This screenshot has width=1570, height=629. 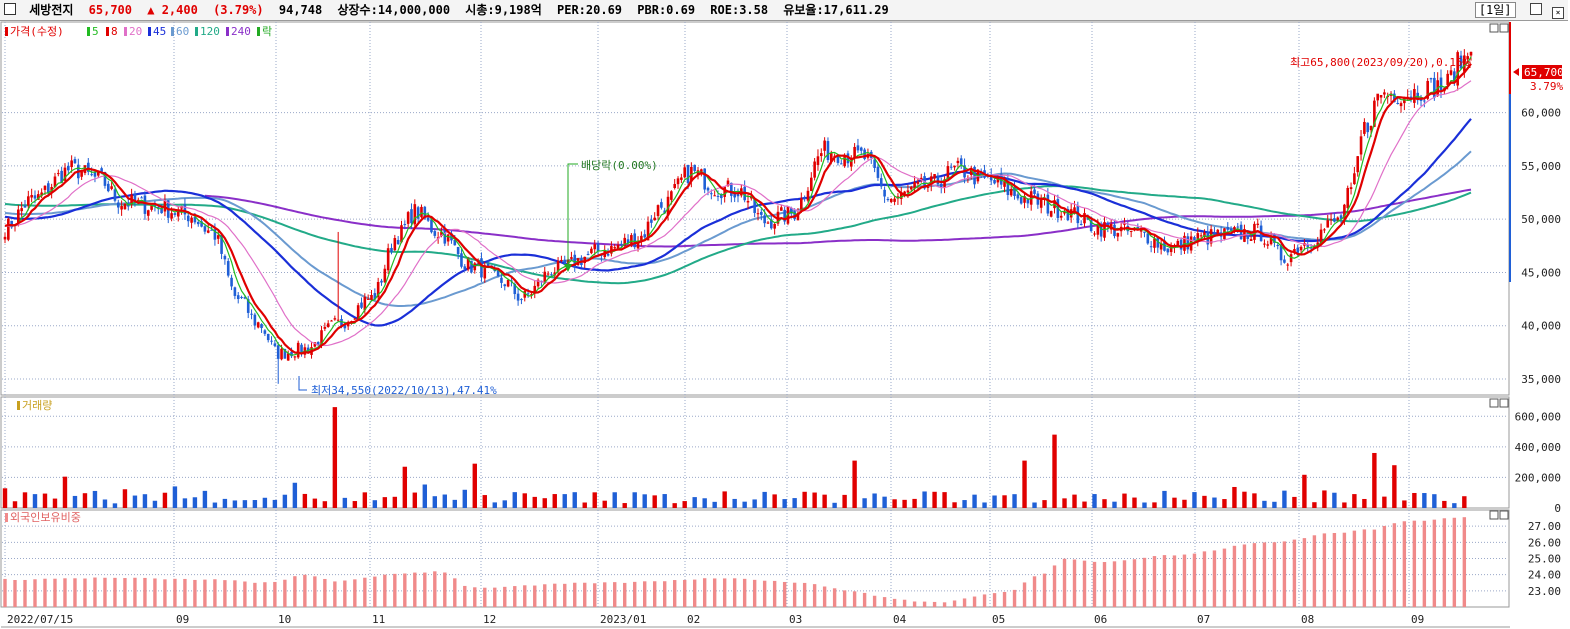 What do you see at coordinates (1516, 72) in the screenshot?
I see `current-price-pointer-icon` at bounding box center [1516, 72].